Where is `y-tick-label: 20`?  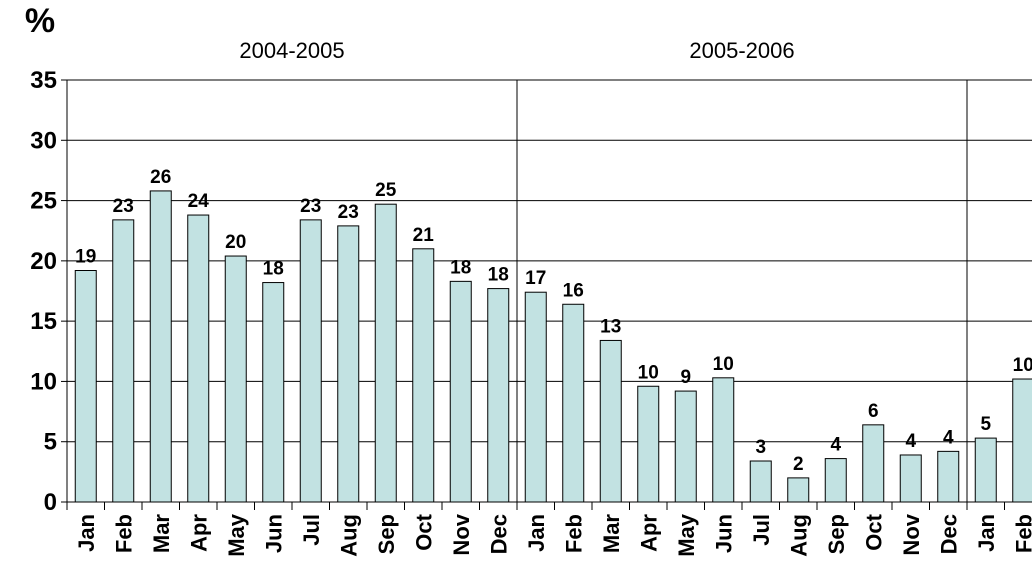 y-tick-label: 20 is located at coordinates (43, 261).